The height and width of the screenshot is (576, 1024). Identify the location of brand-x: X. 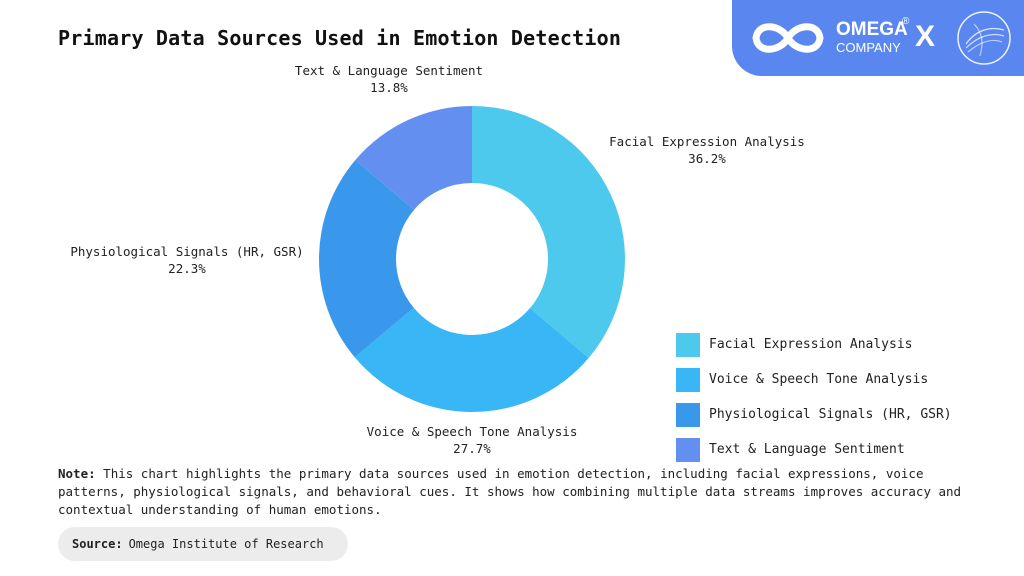
(925, 36).